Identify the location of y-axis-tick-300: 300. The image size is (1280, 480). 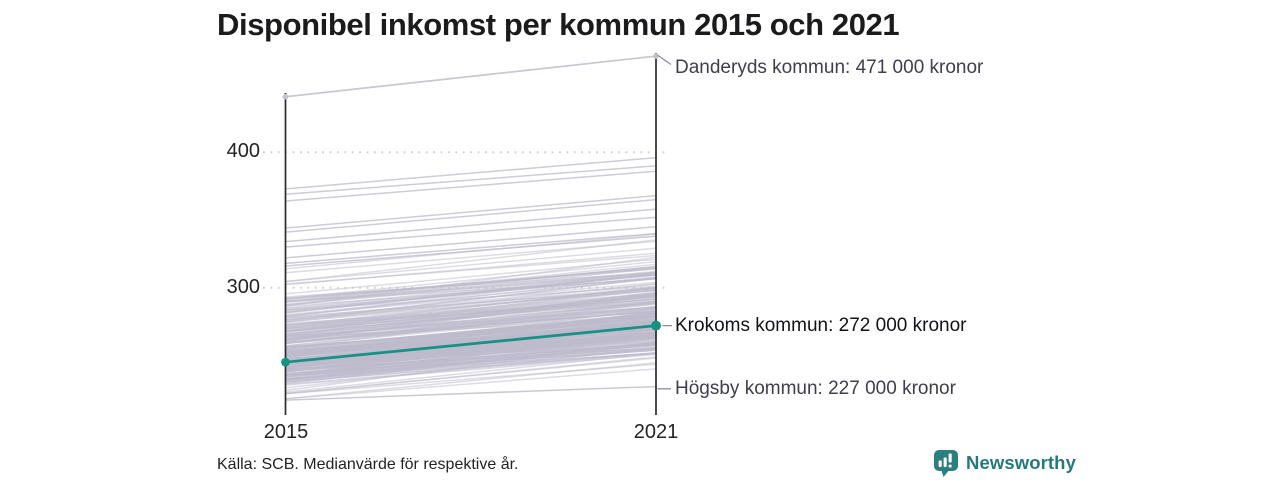
(243, 287).